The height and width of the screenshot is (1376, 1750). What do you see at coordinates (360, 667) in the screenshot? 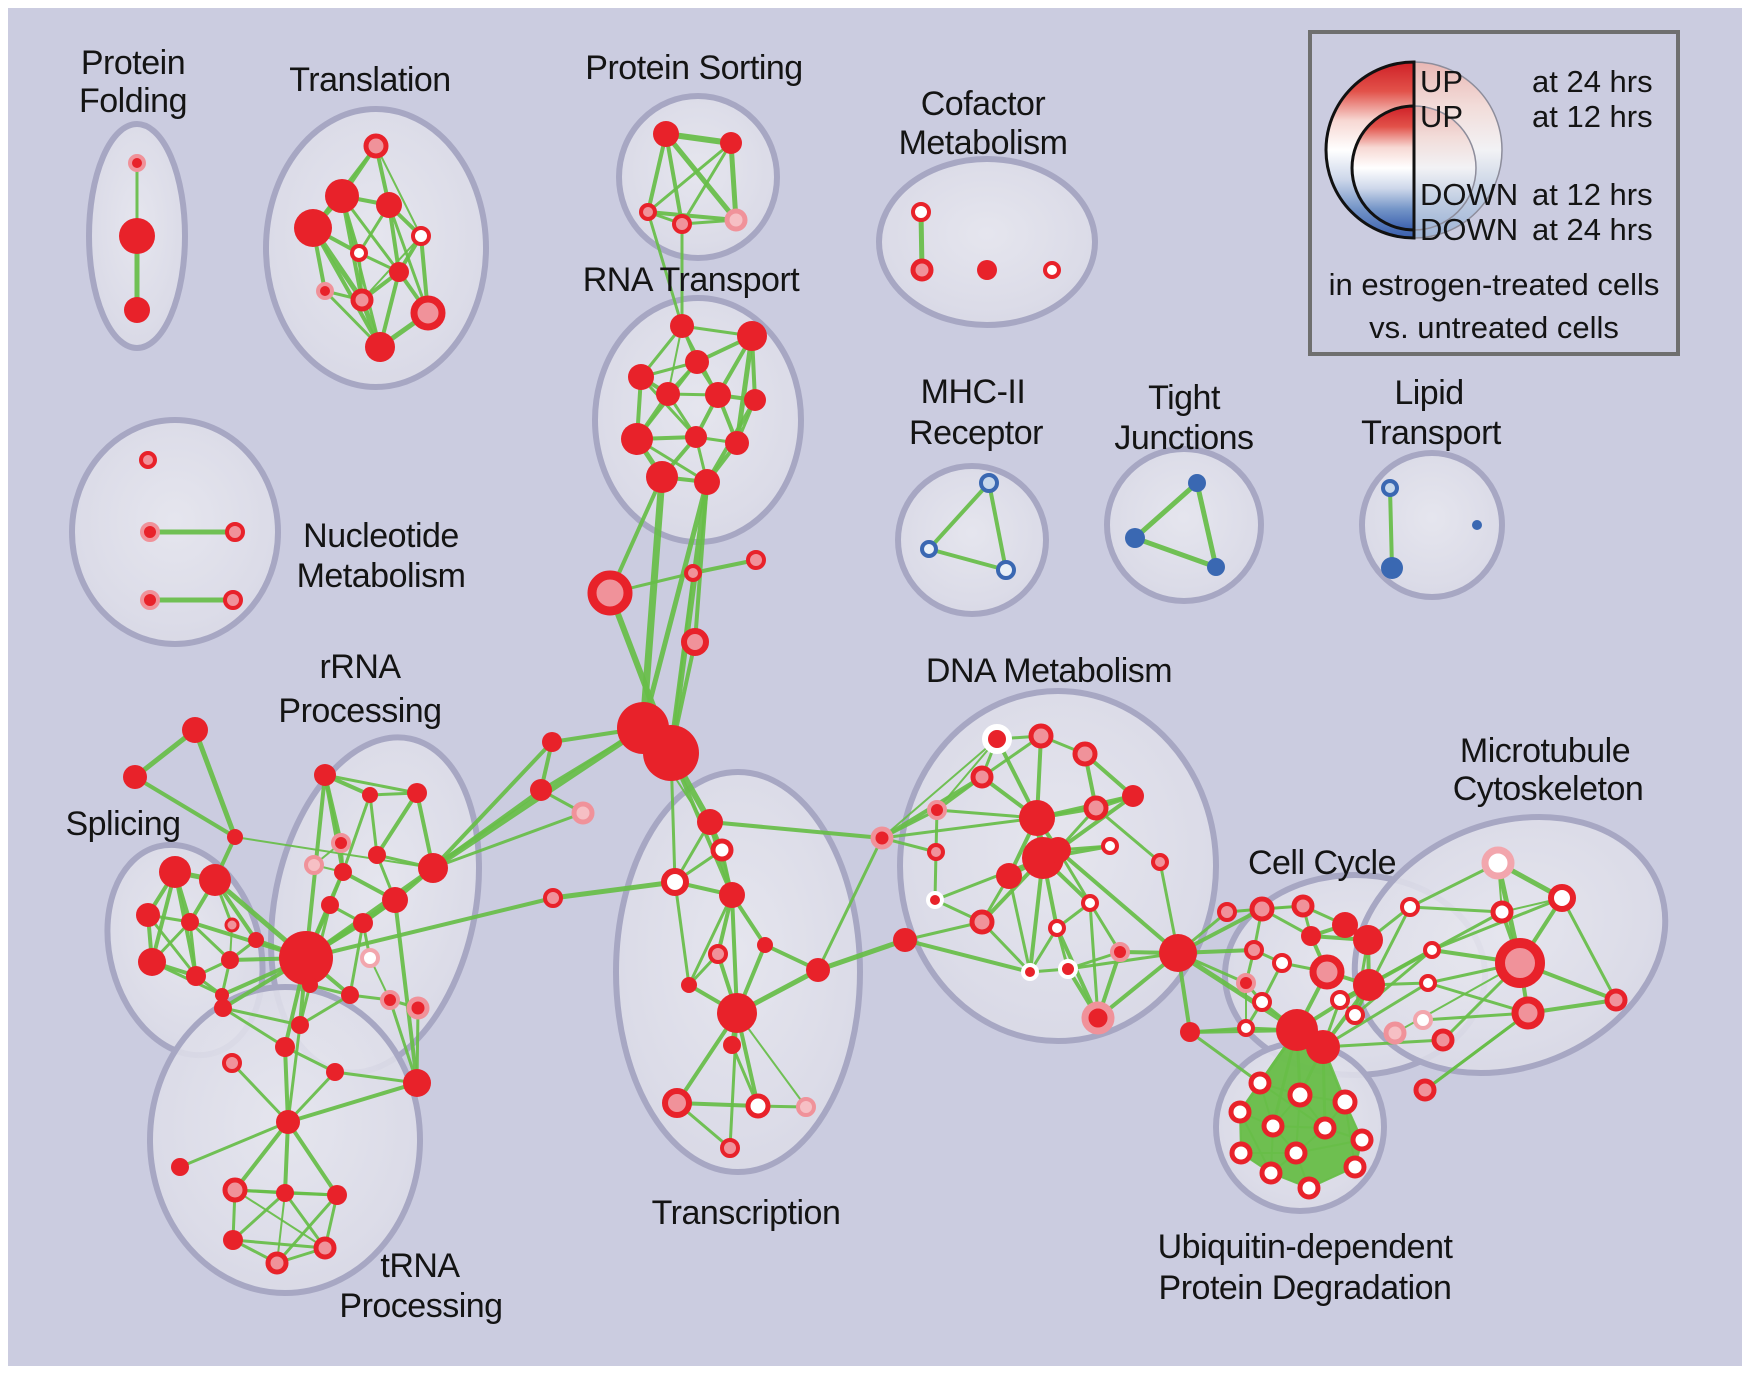
I see `cluster-label-15: rRNA` at bounding box center [360, 667].